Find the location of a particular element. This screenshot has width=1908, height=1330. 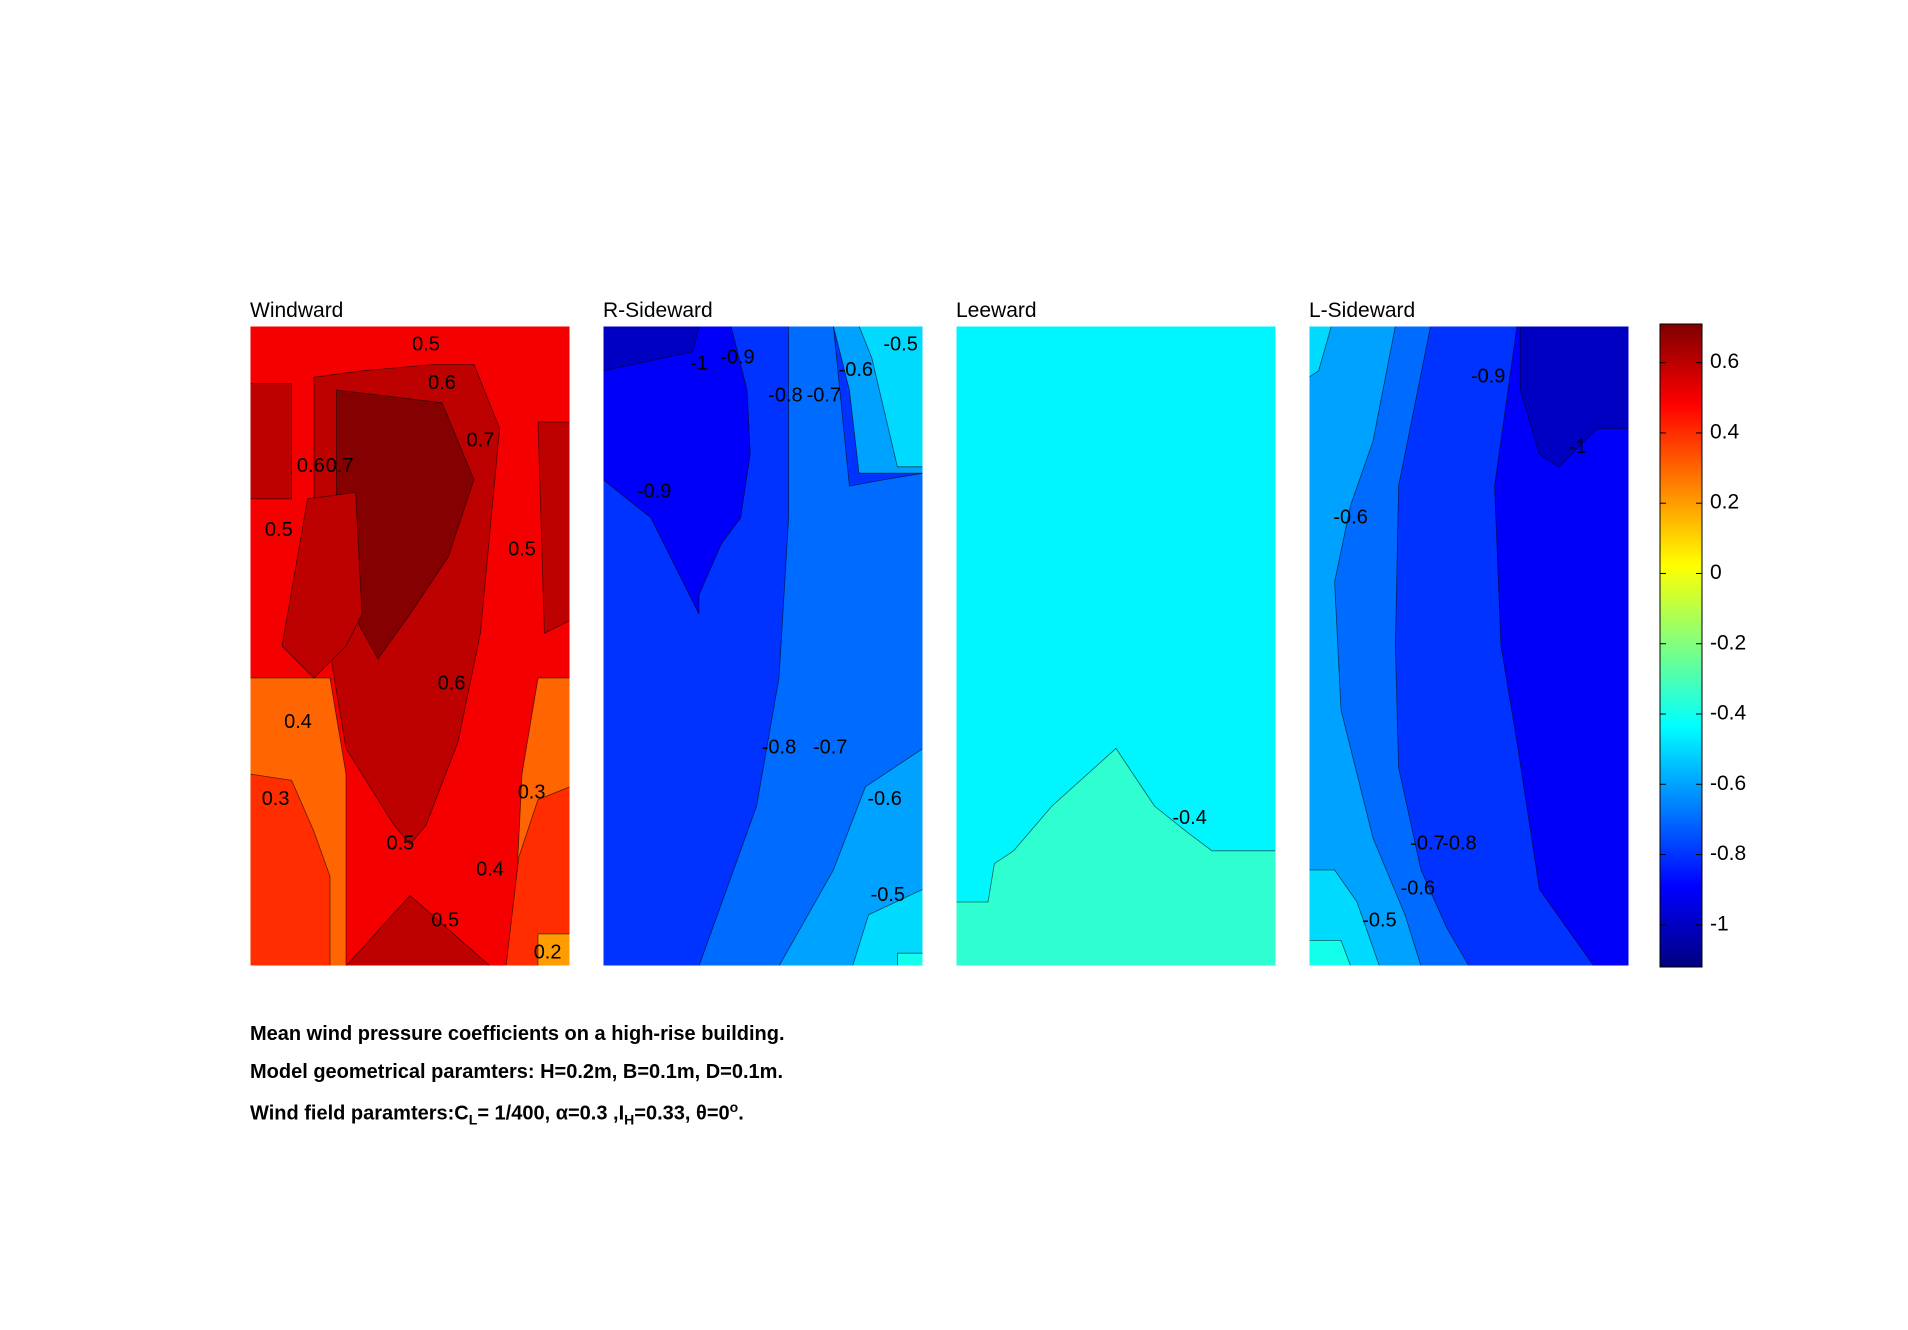

panel-title: Windward is located at coordinates (296, 310).